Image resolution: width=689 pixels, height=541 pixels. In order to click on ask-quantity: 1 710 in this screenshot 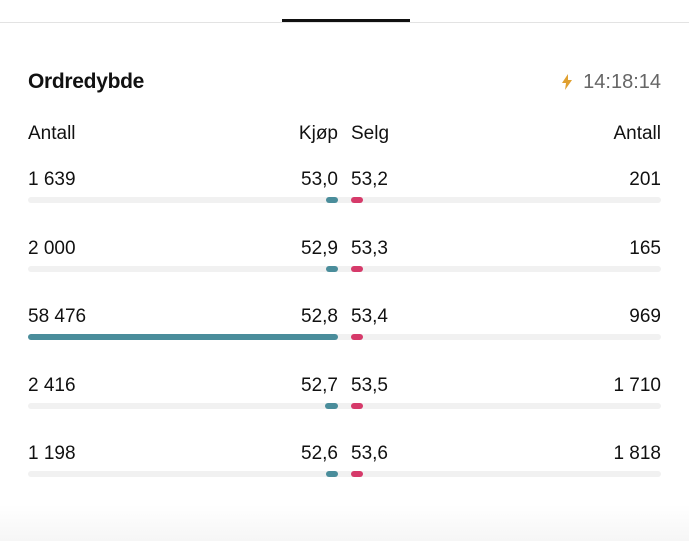, I will do `click(637, 385)`.